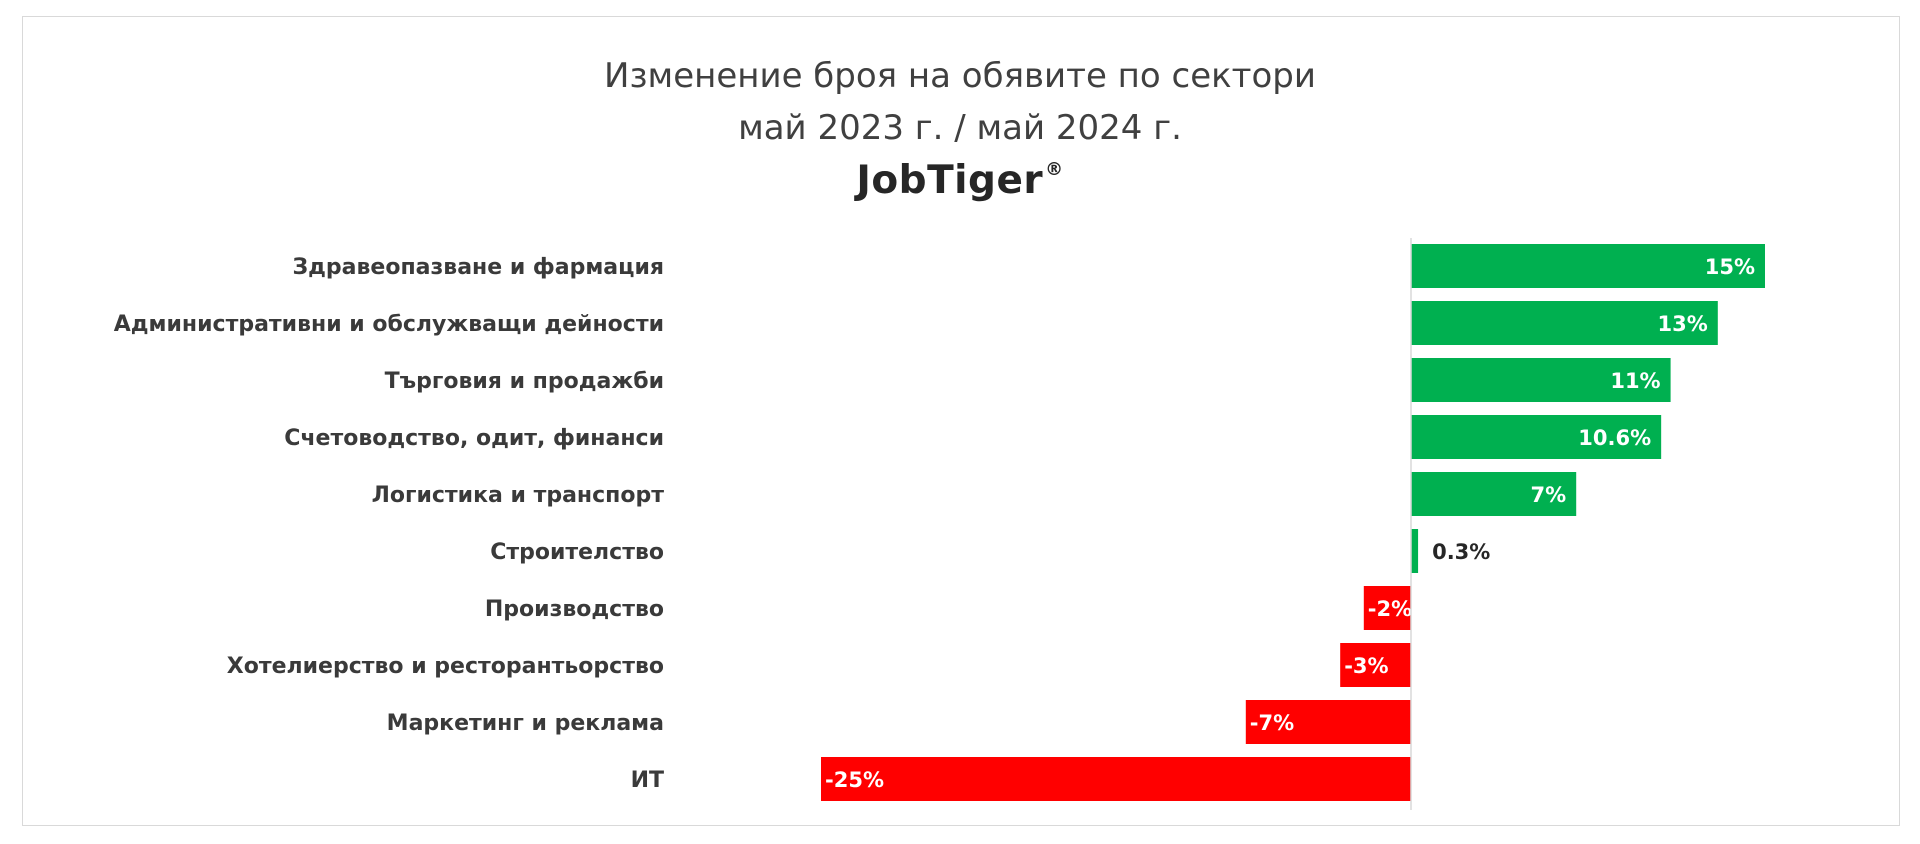 The image size is (1920, 844). What do you see at coordinates (1054, 169) in the screenshot?
I see `registered-mark: ®` at bounding box center [1054, 169].